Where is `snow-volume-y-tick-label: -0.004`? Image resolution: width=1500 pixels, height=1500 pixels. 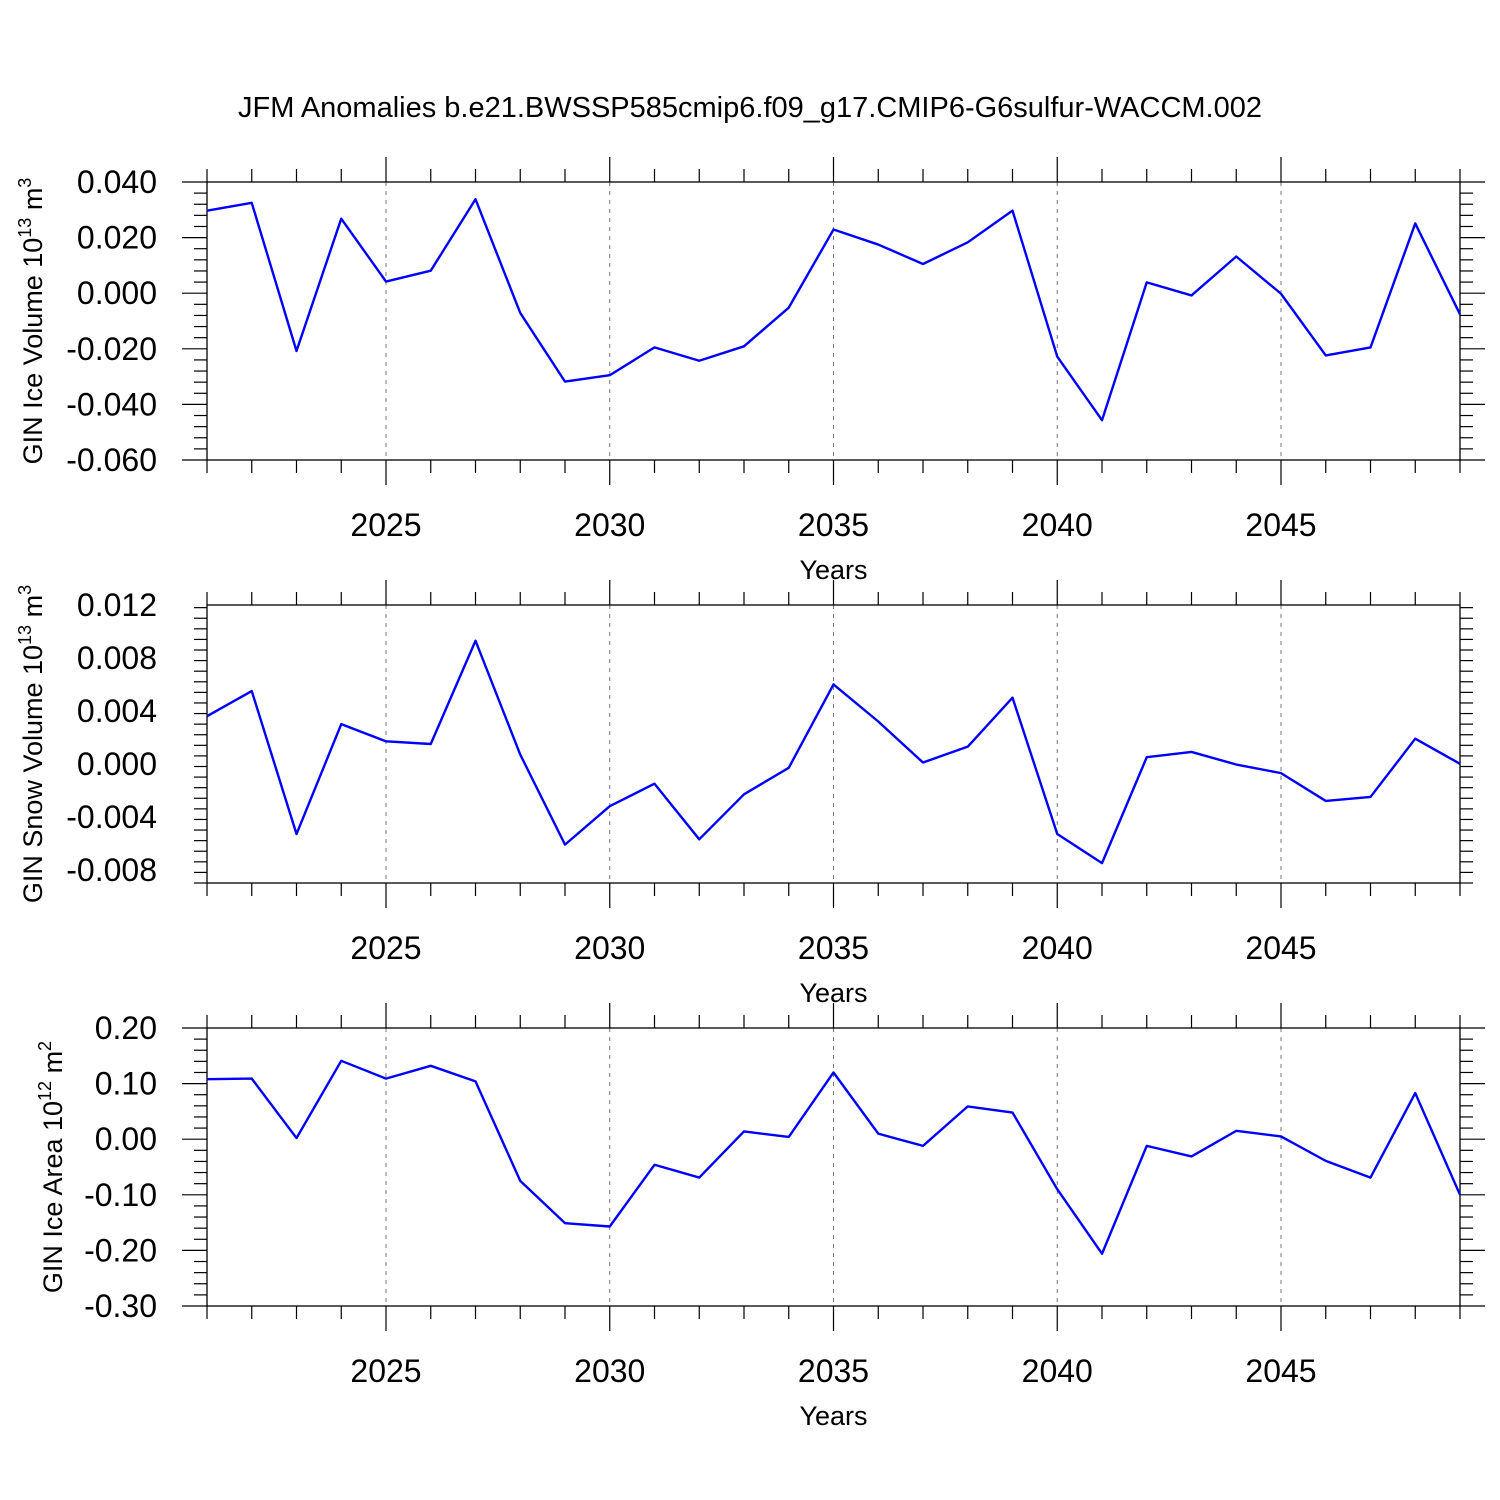 snow-volume-y-tick-label: -0.004 is located at coordinates (111, 817).